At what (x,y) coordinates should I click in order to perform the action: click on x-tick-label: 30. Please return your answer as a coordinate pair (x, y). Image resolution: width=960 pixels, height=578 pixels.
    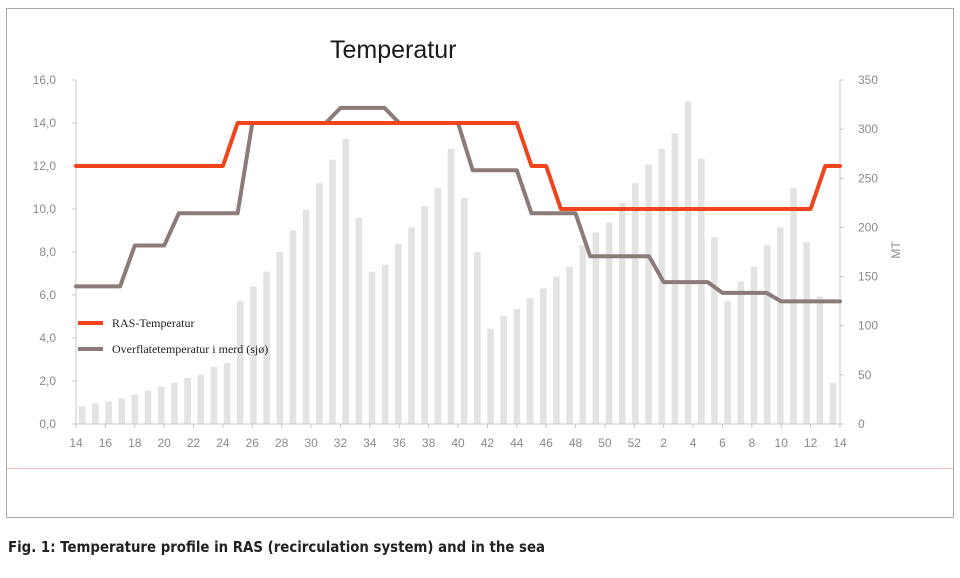
    Looking at the image, I should click on (311, 443).